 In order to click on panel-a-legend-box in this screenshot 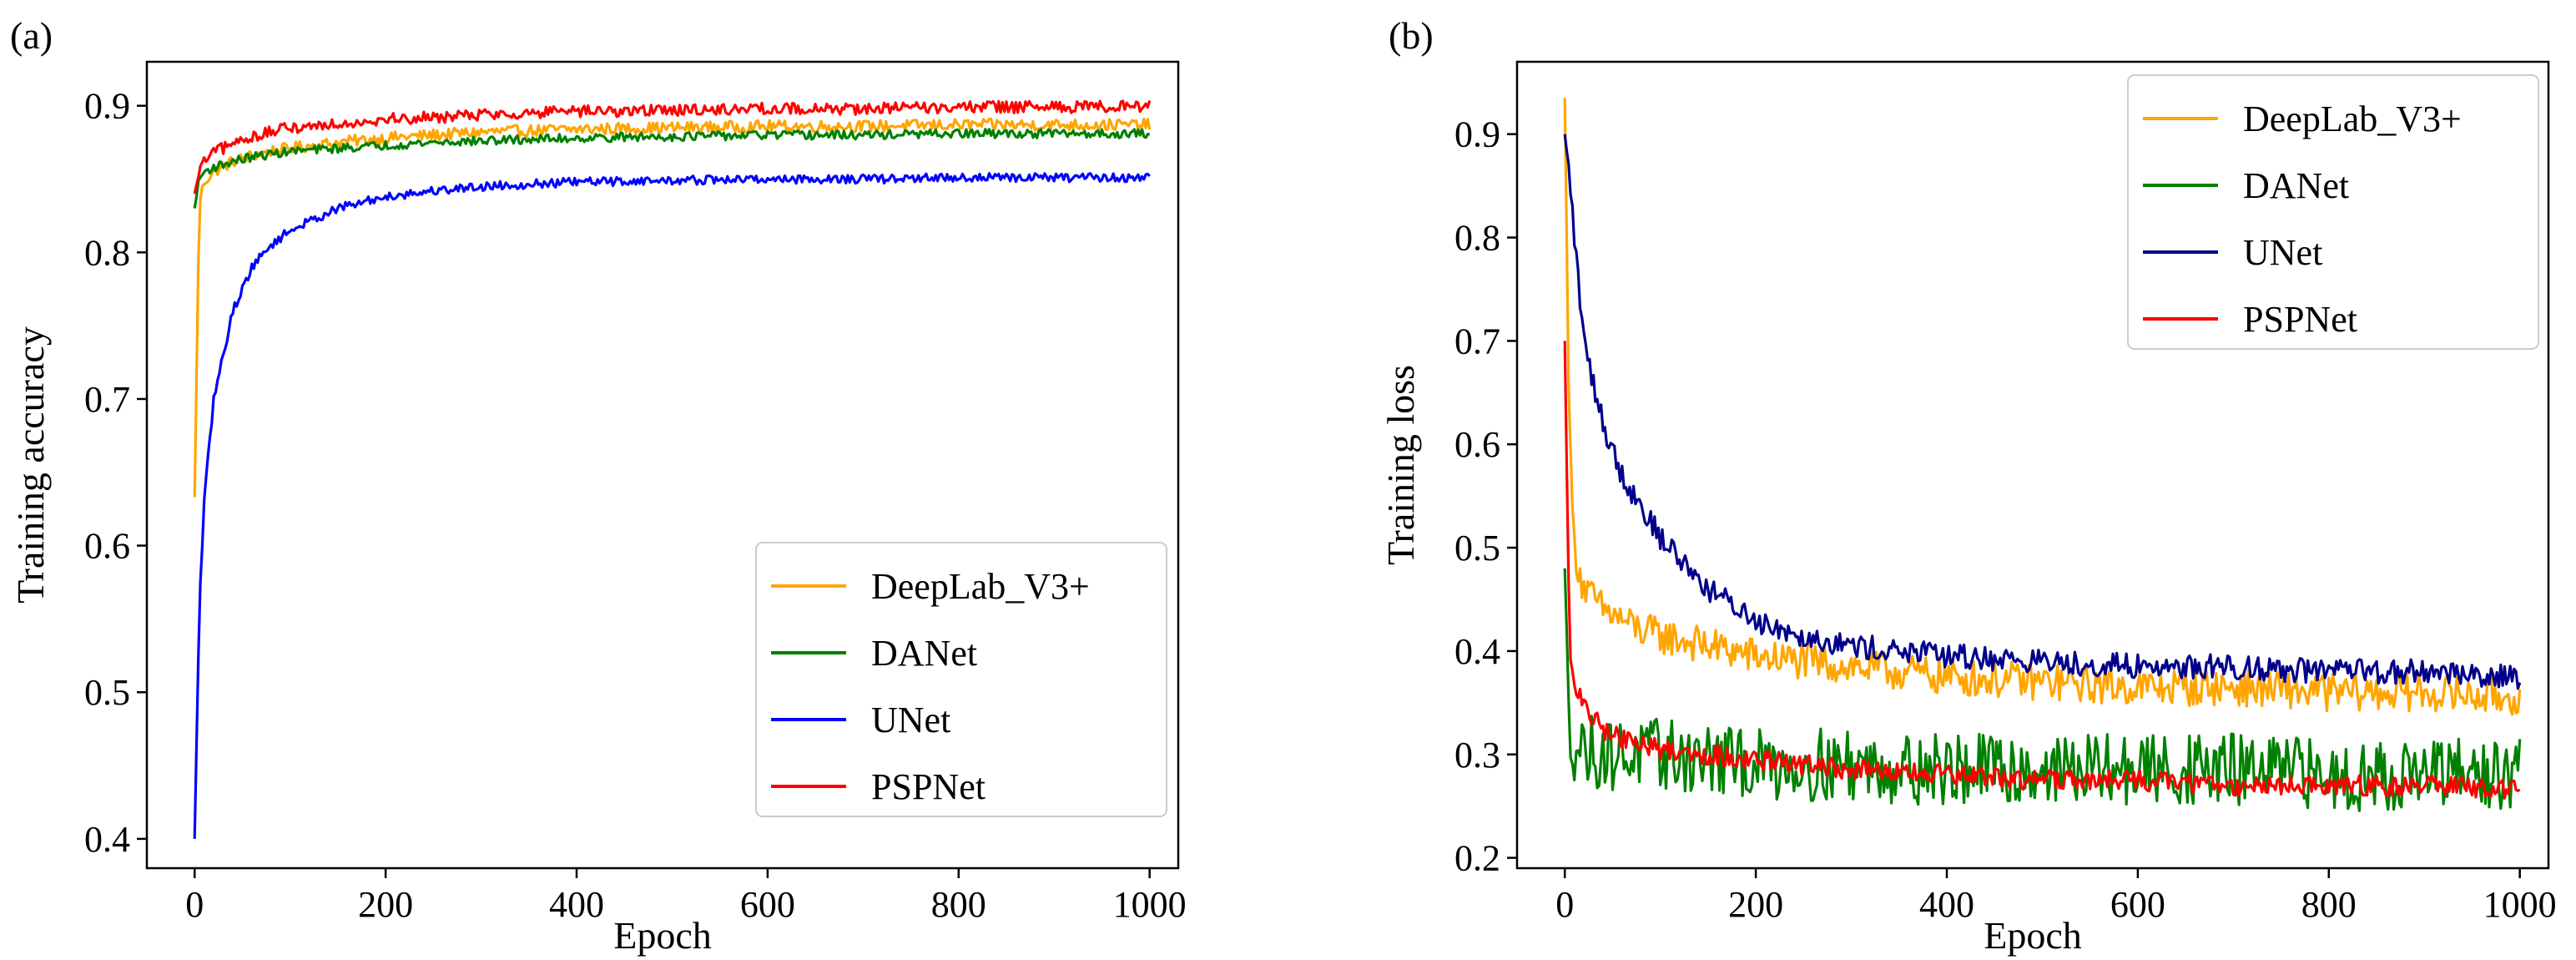, I will do `click(961, 679)`.